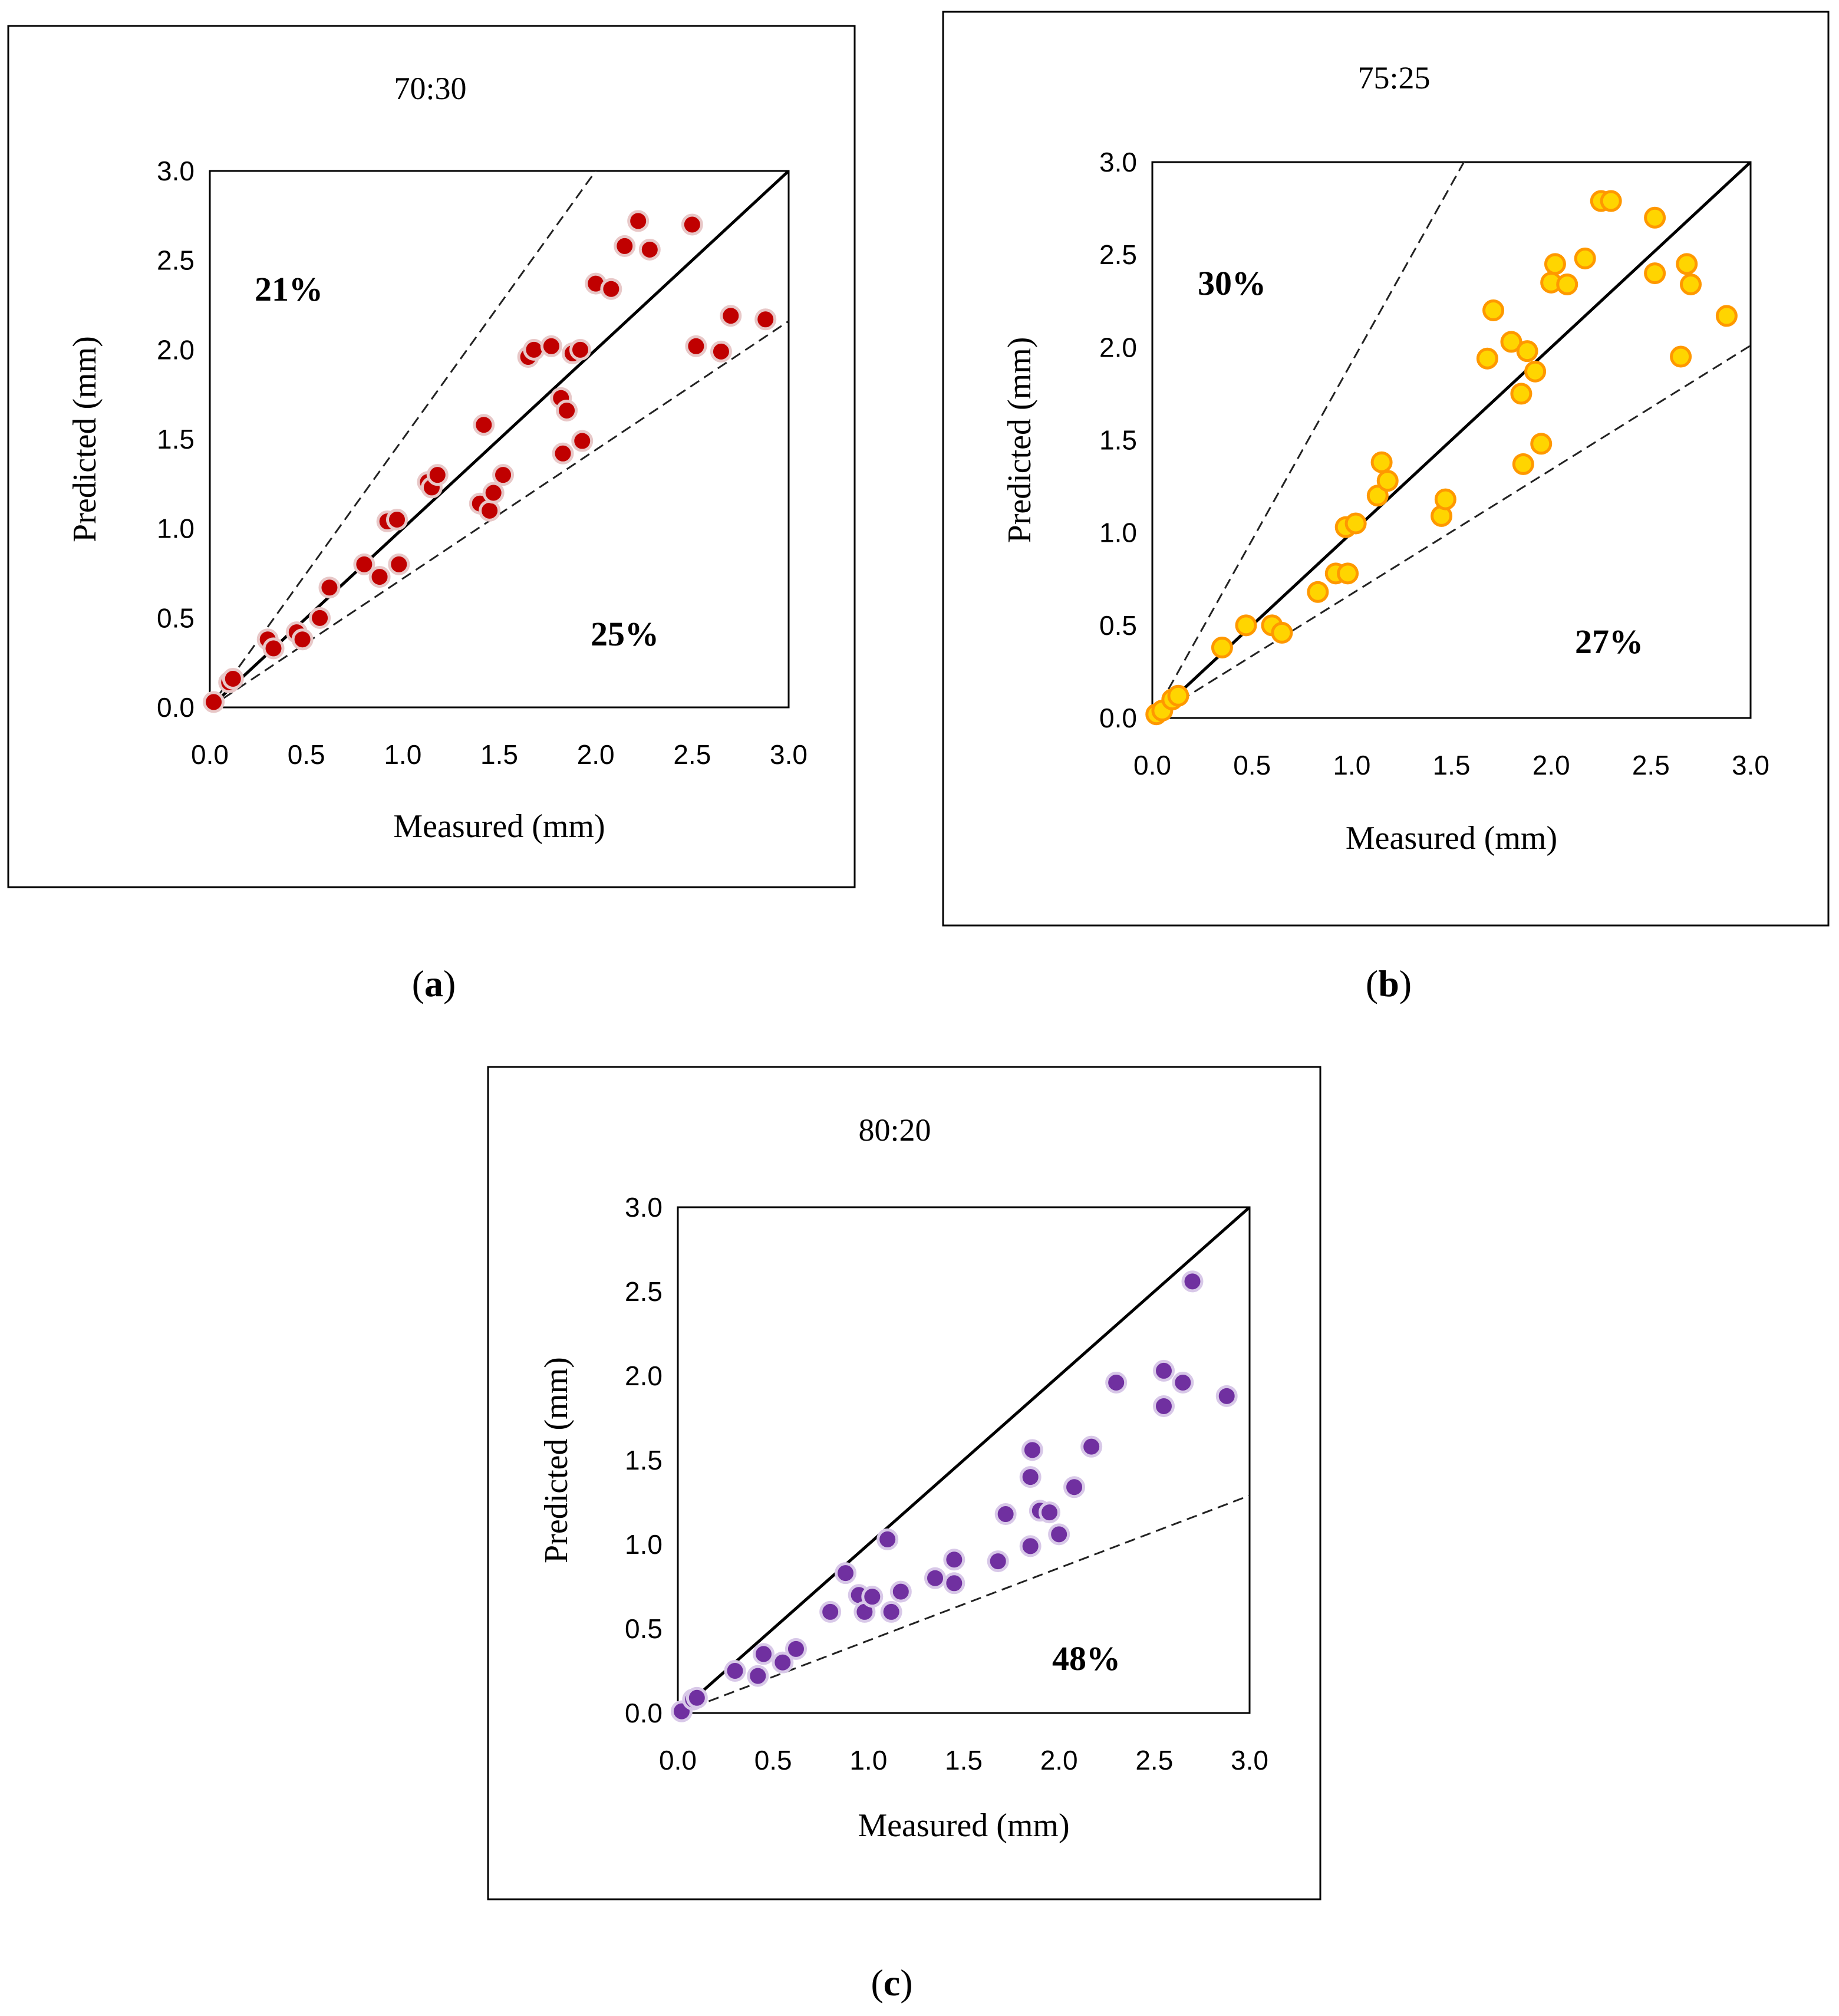 The height and width of the screenshot is (2016, 1839). I want to click on x-tick-label: 3.0, so click(1750, 765).